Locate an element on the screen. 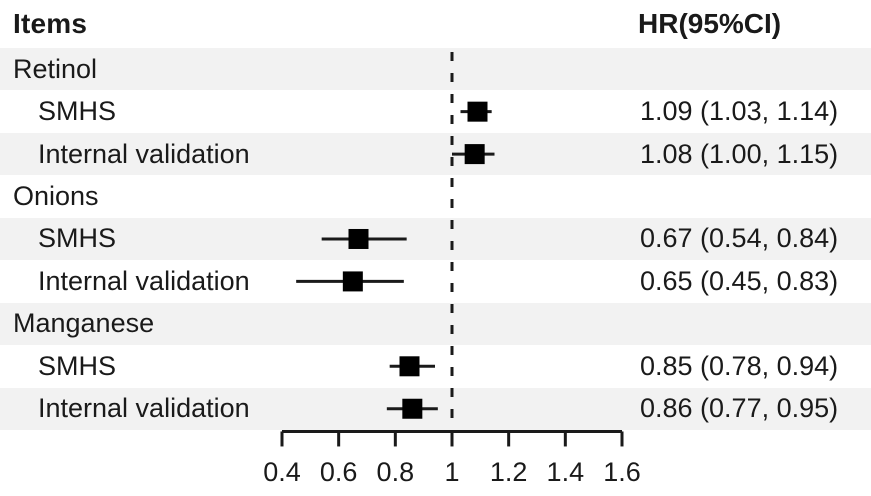 This screenshot has height=496, width=871. hr-ci-value: 0.65 (0.45, 0.83) is located at coordinates (739, 280).